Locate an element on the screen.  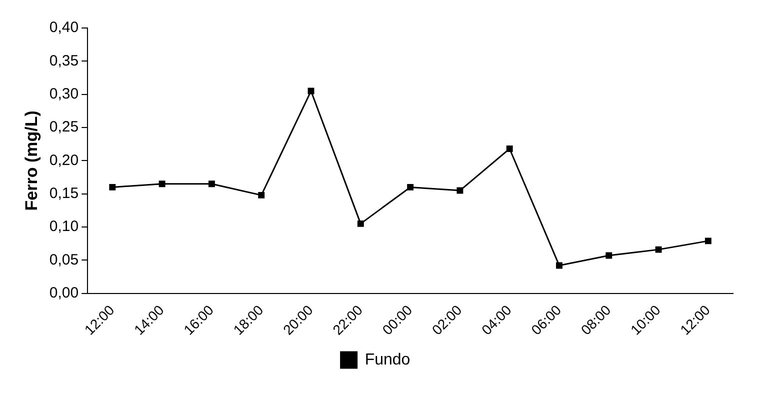
y-tick-label: 0,25 is located at coordinates (64, 127).